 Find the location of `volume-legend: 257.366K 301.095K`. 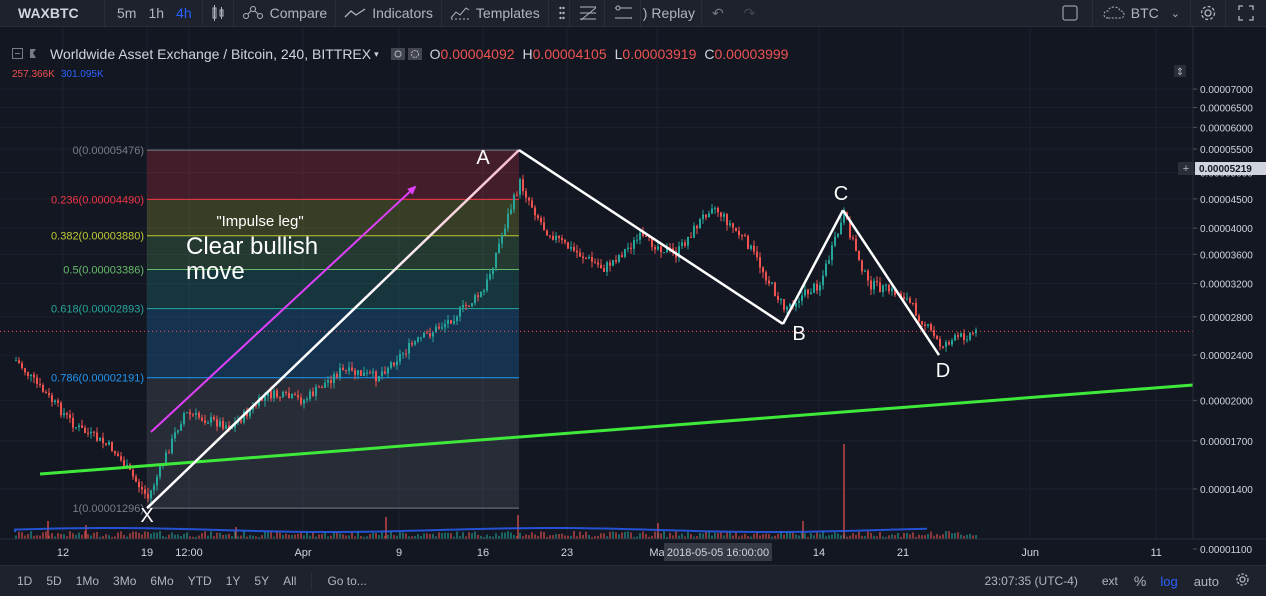

volume-legend: 257.366K 301.095K is located at coordinates (58, 74).